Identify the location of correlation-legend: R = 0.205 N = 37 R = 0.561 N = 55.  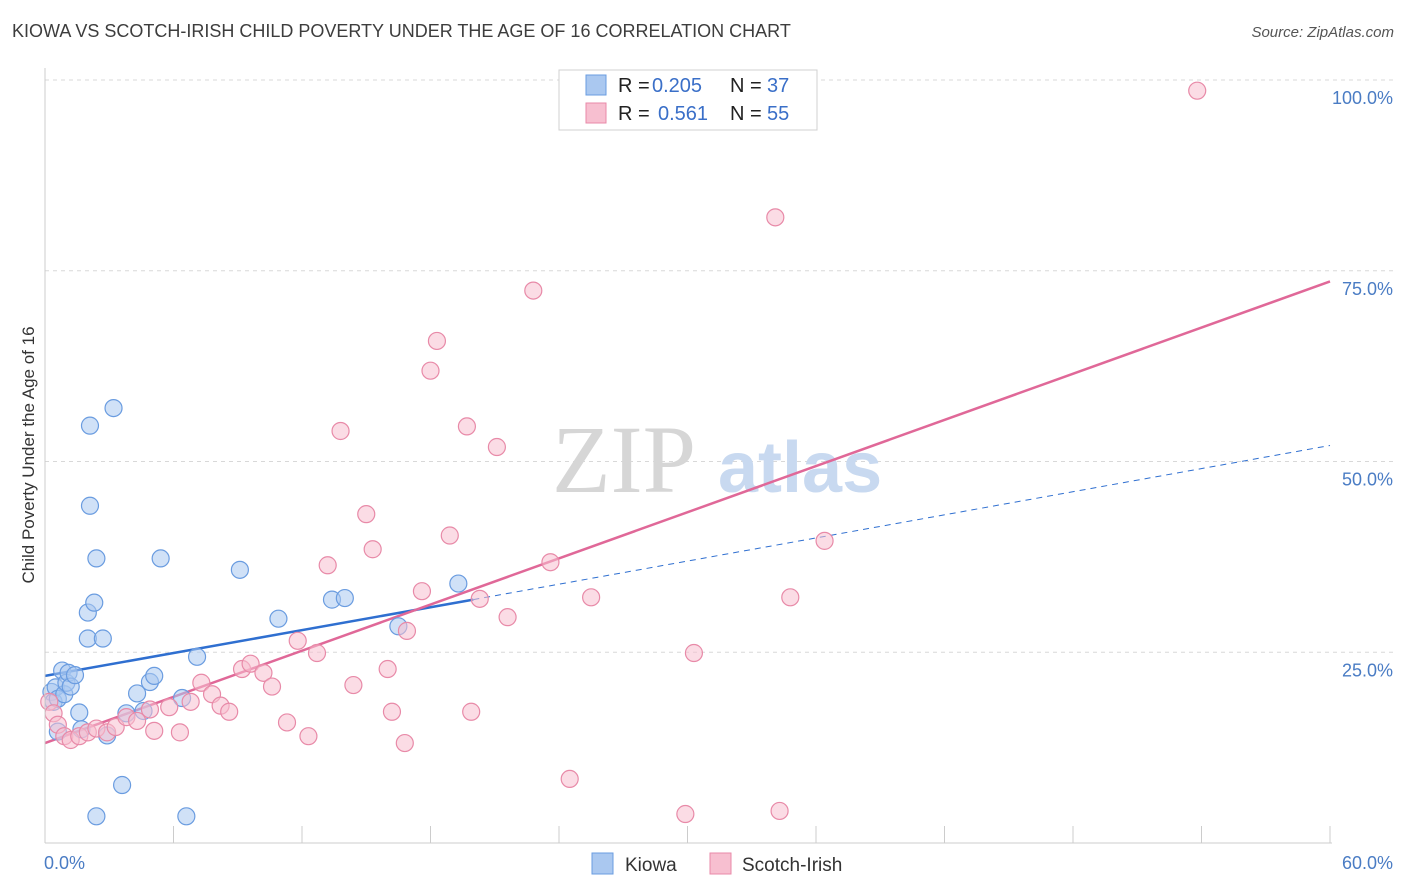
(688, 100).